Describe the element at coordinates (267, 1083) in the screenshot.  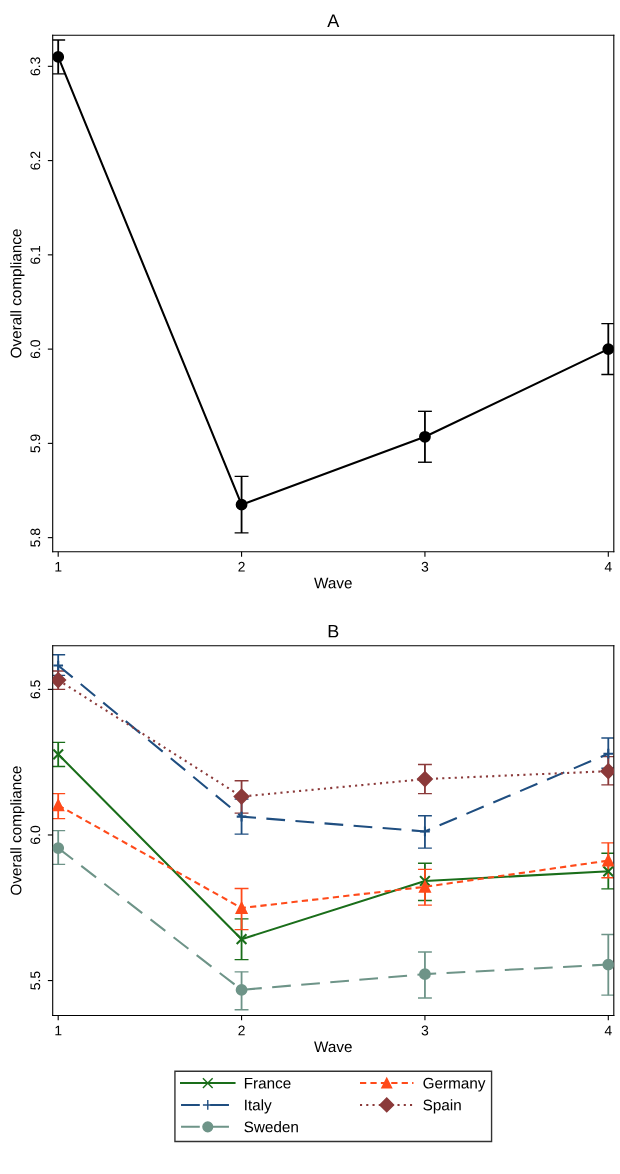
I see `legend-label: France` at that location.